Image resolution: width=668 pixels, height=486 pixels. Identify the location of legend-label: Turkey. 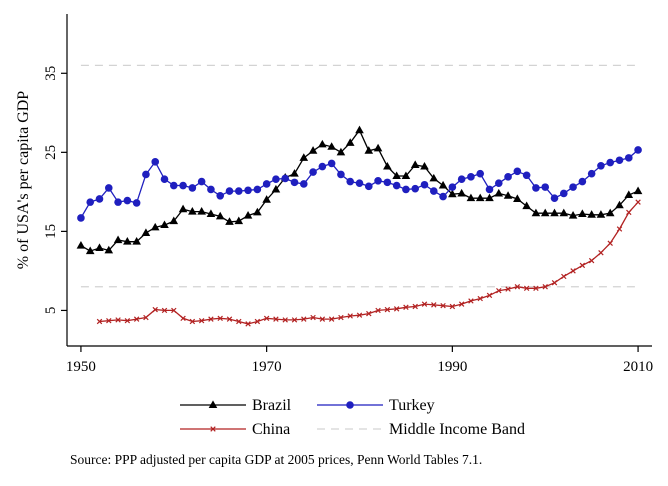
(412, 405).